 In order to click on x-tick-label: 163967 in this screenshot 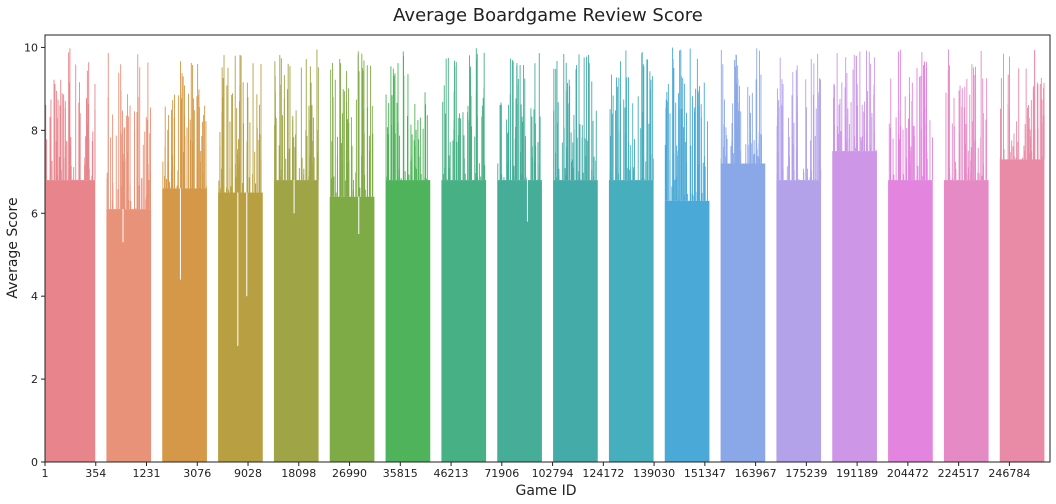, I will do `click(756, 473)`.